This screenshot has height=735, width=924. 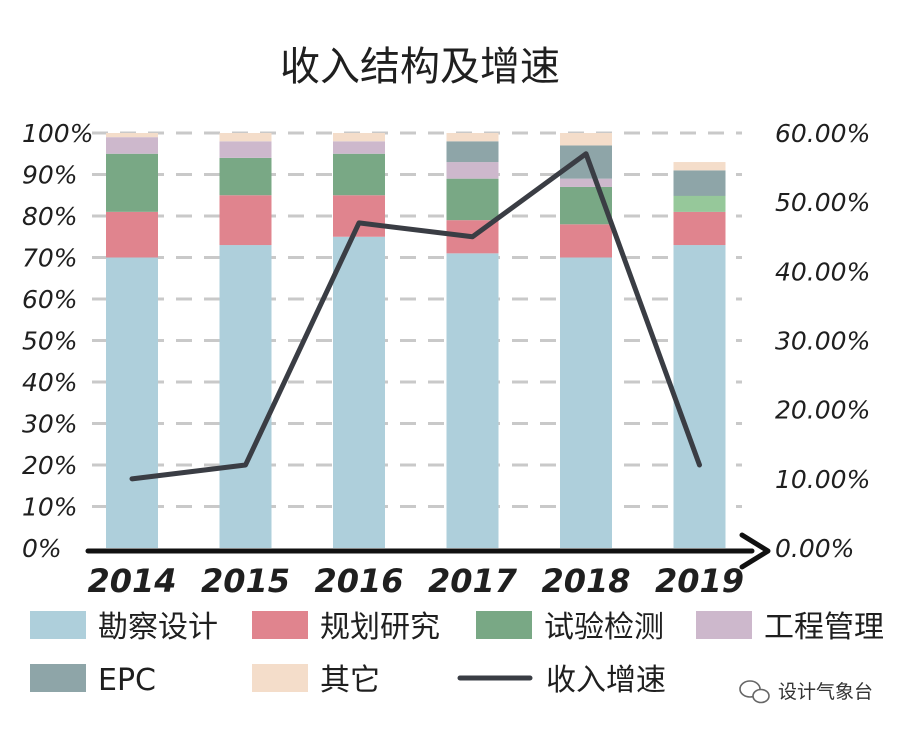 I want to click on y-left-tick-label: 40%, so click(x=50, y=382).